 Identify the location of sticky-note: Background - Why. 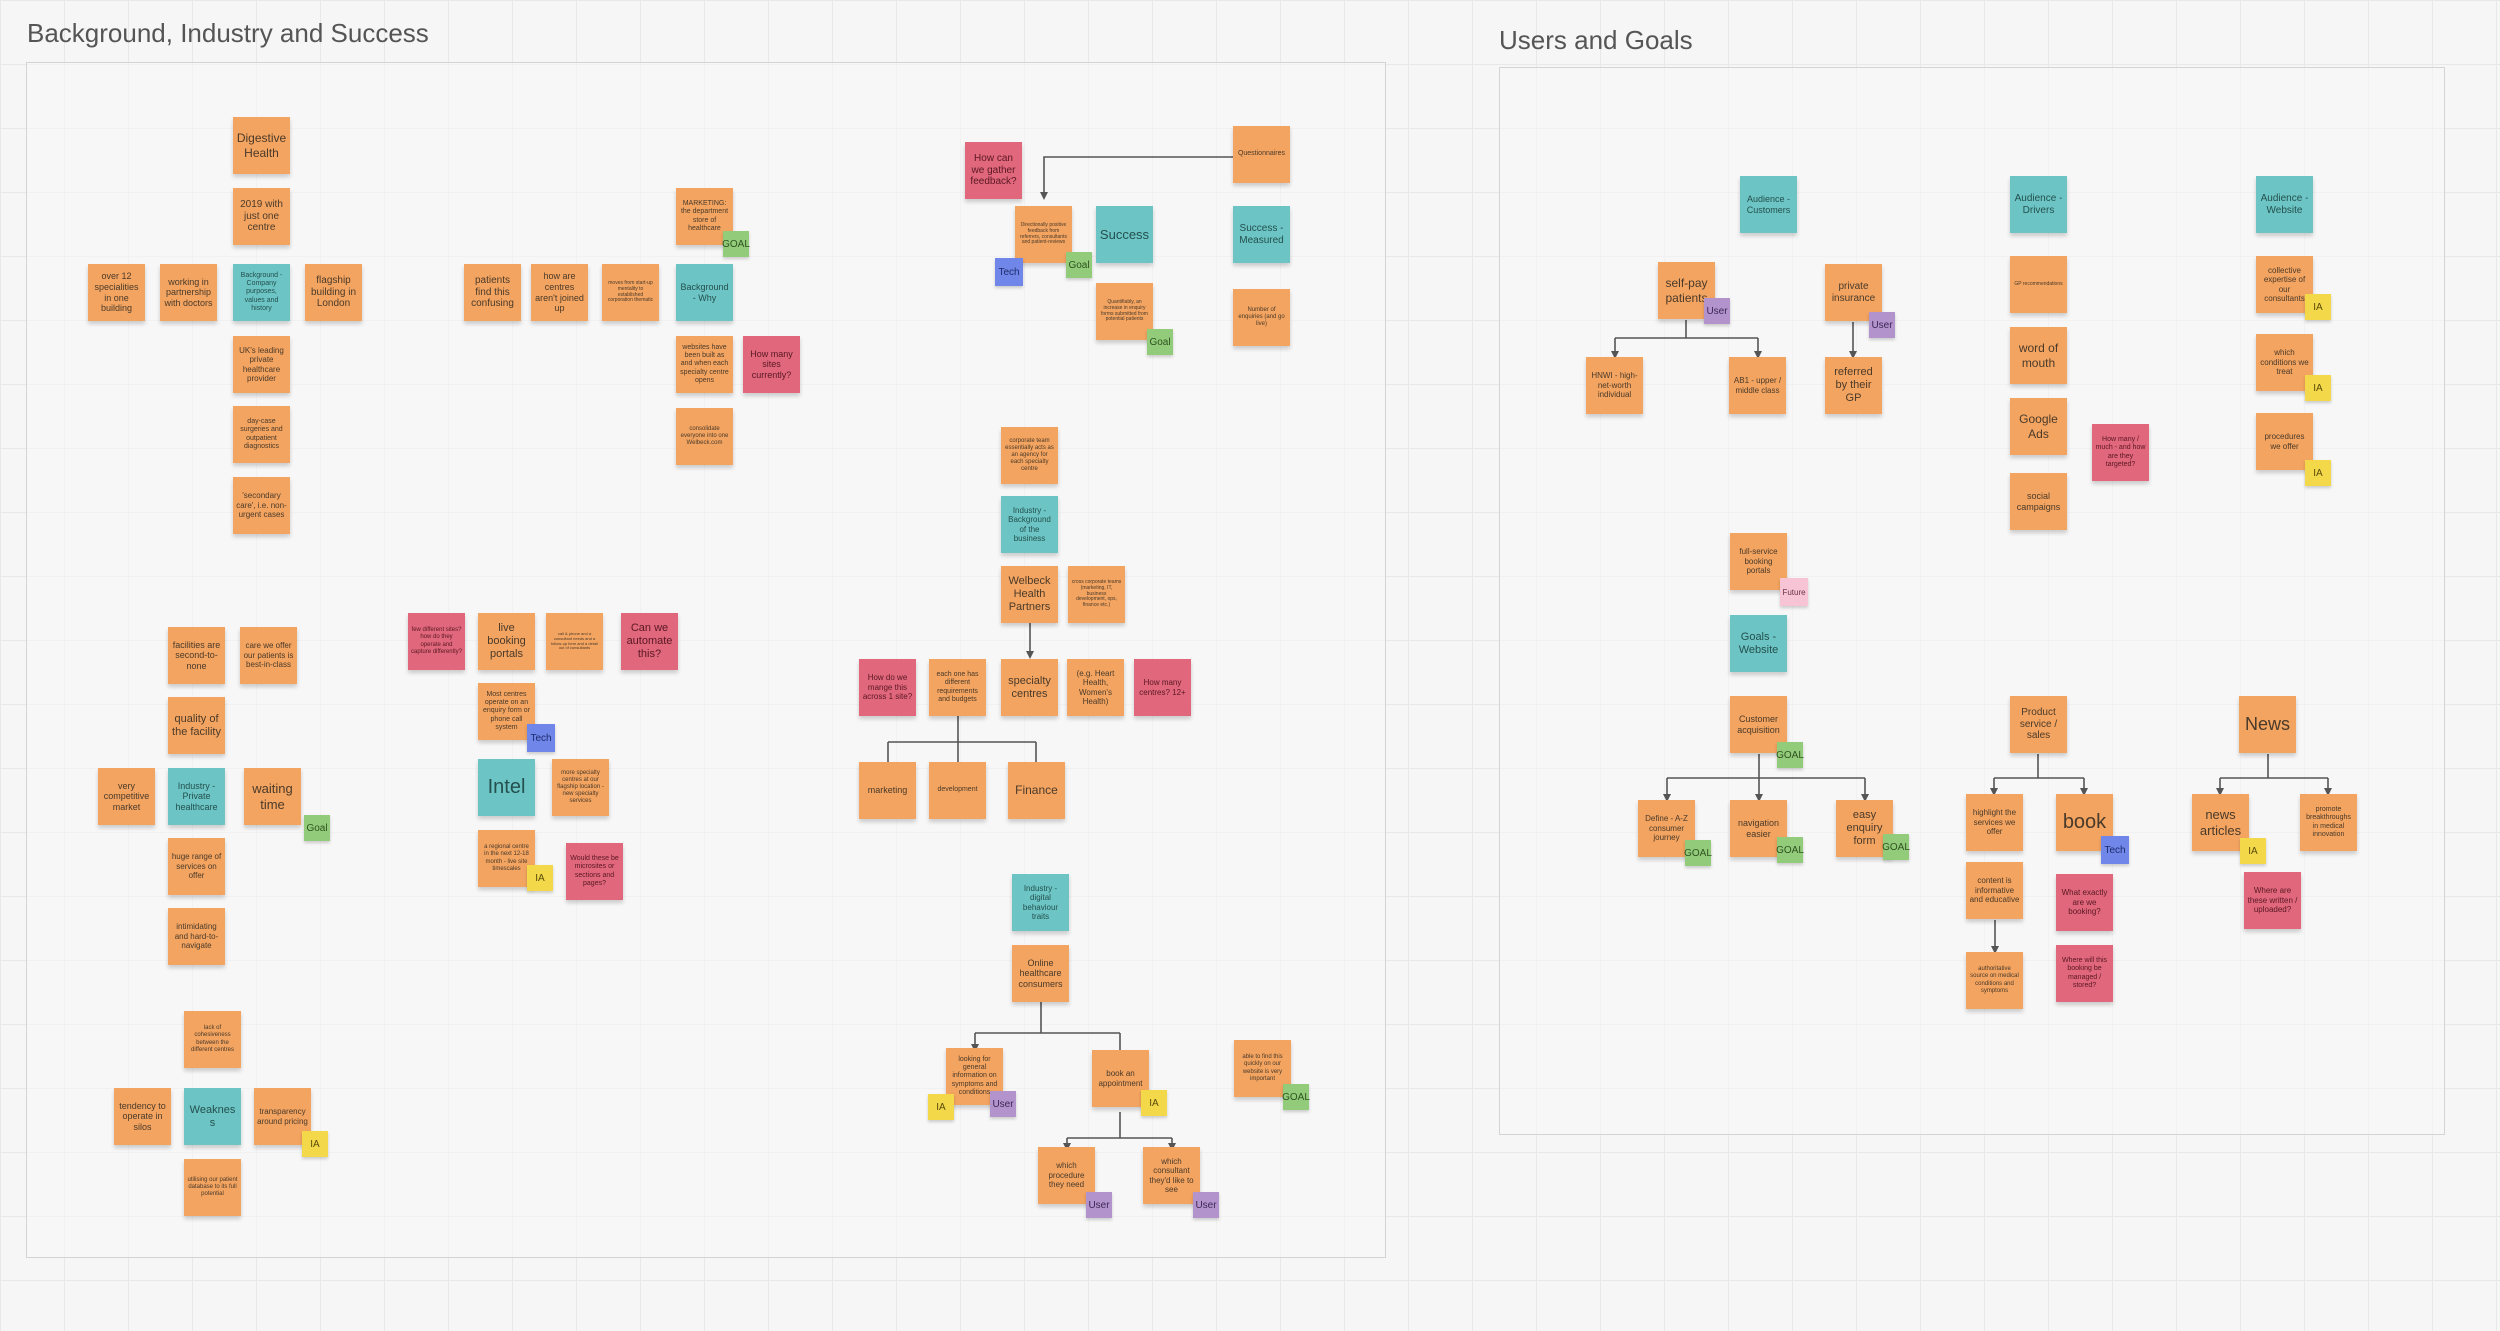
(704, 292).